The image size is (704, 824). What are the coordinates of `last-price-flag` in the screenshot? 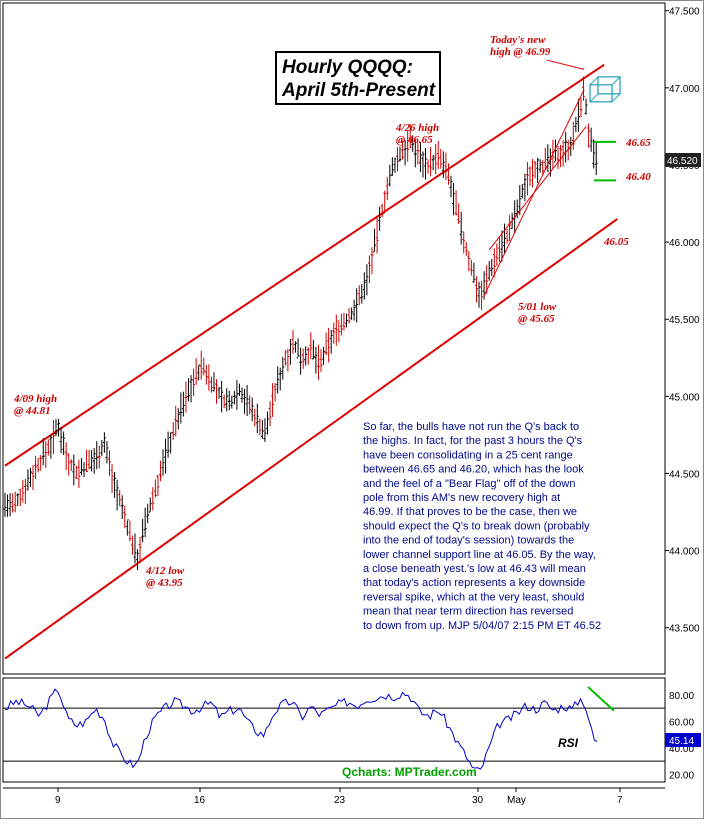 It's located at (683, 160).